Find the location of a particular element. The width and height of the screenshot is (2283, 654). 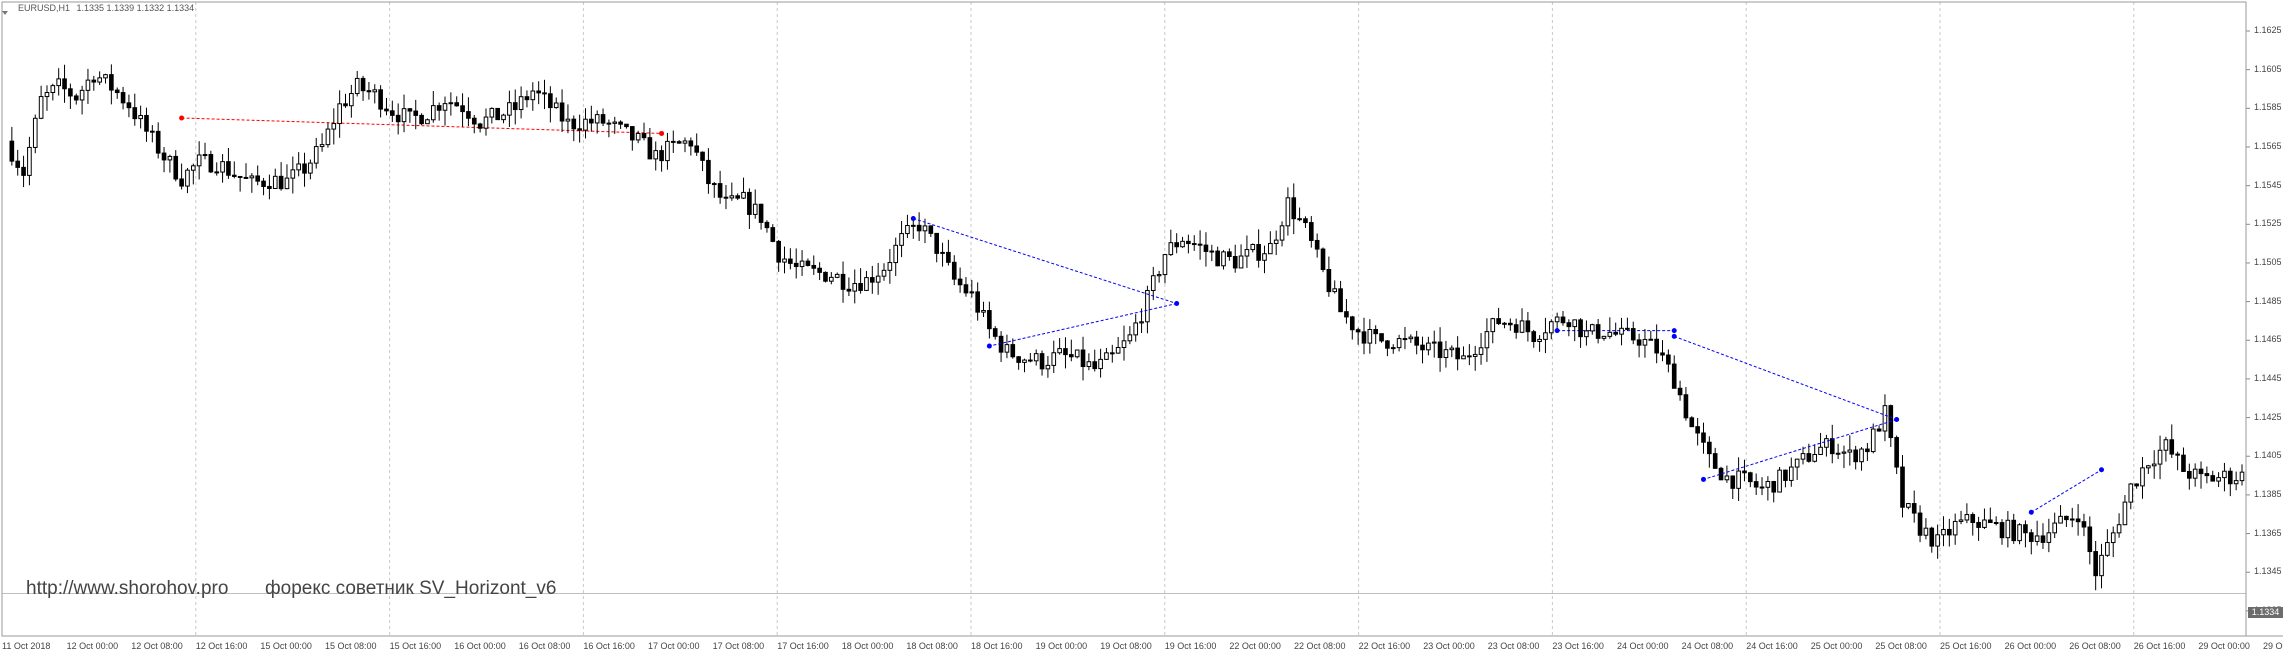

anchor-point is located at coordinates (182, 118).